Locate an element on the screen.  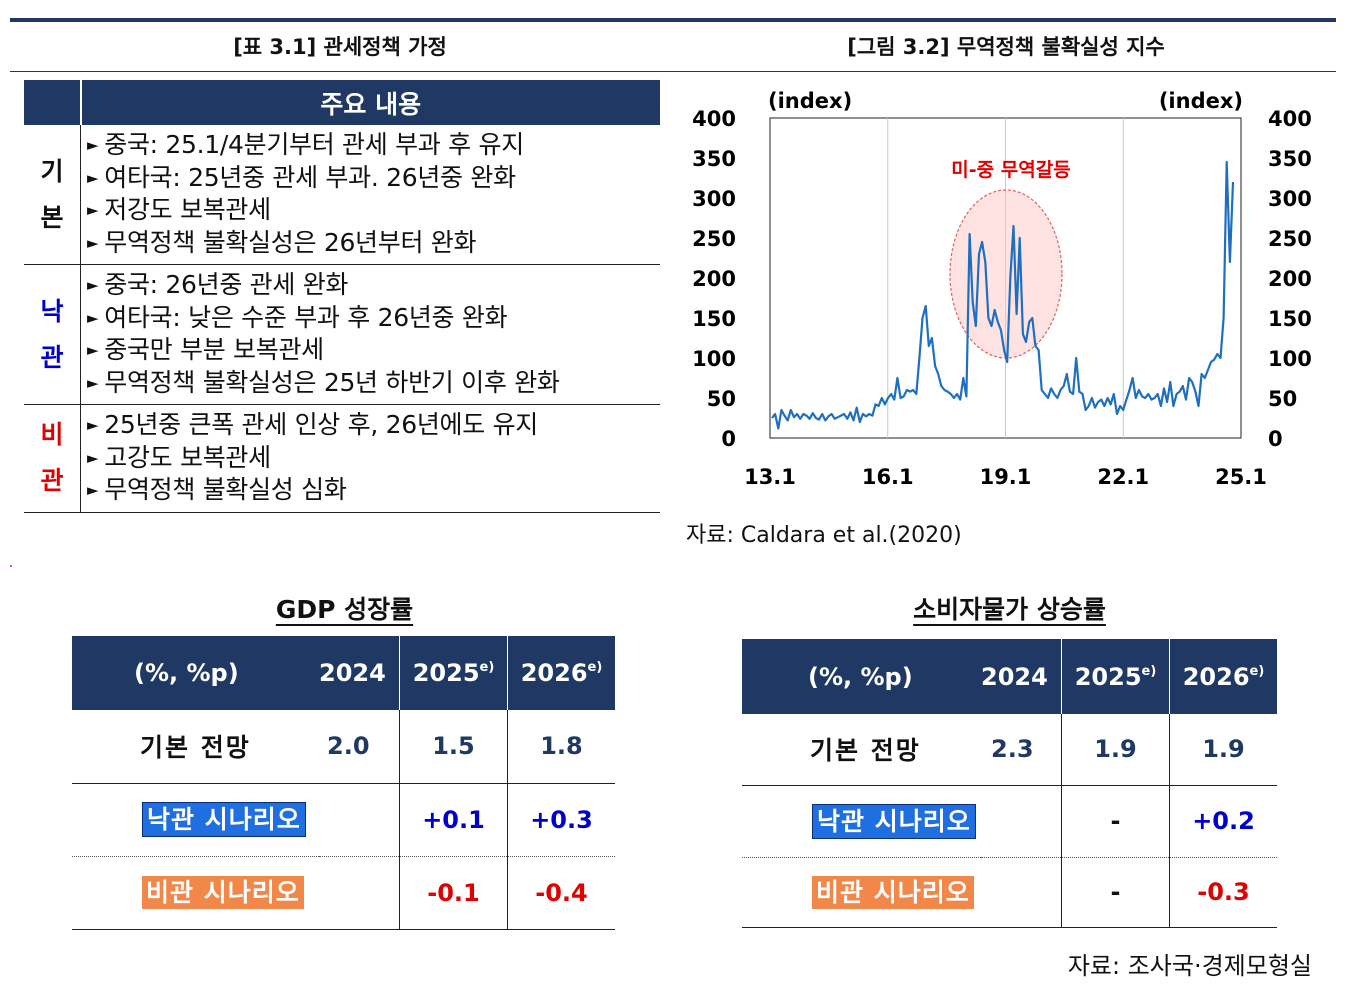
cpi-pessimistic-row: 비관 시나리오 - -0.3 is located at coordinates (1009, 892).